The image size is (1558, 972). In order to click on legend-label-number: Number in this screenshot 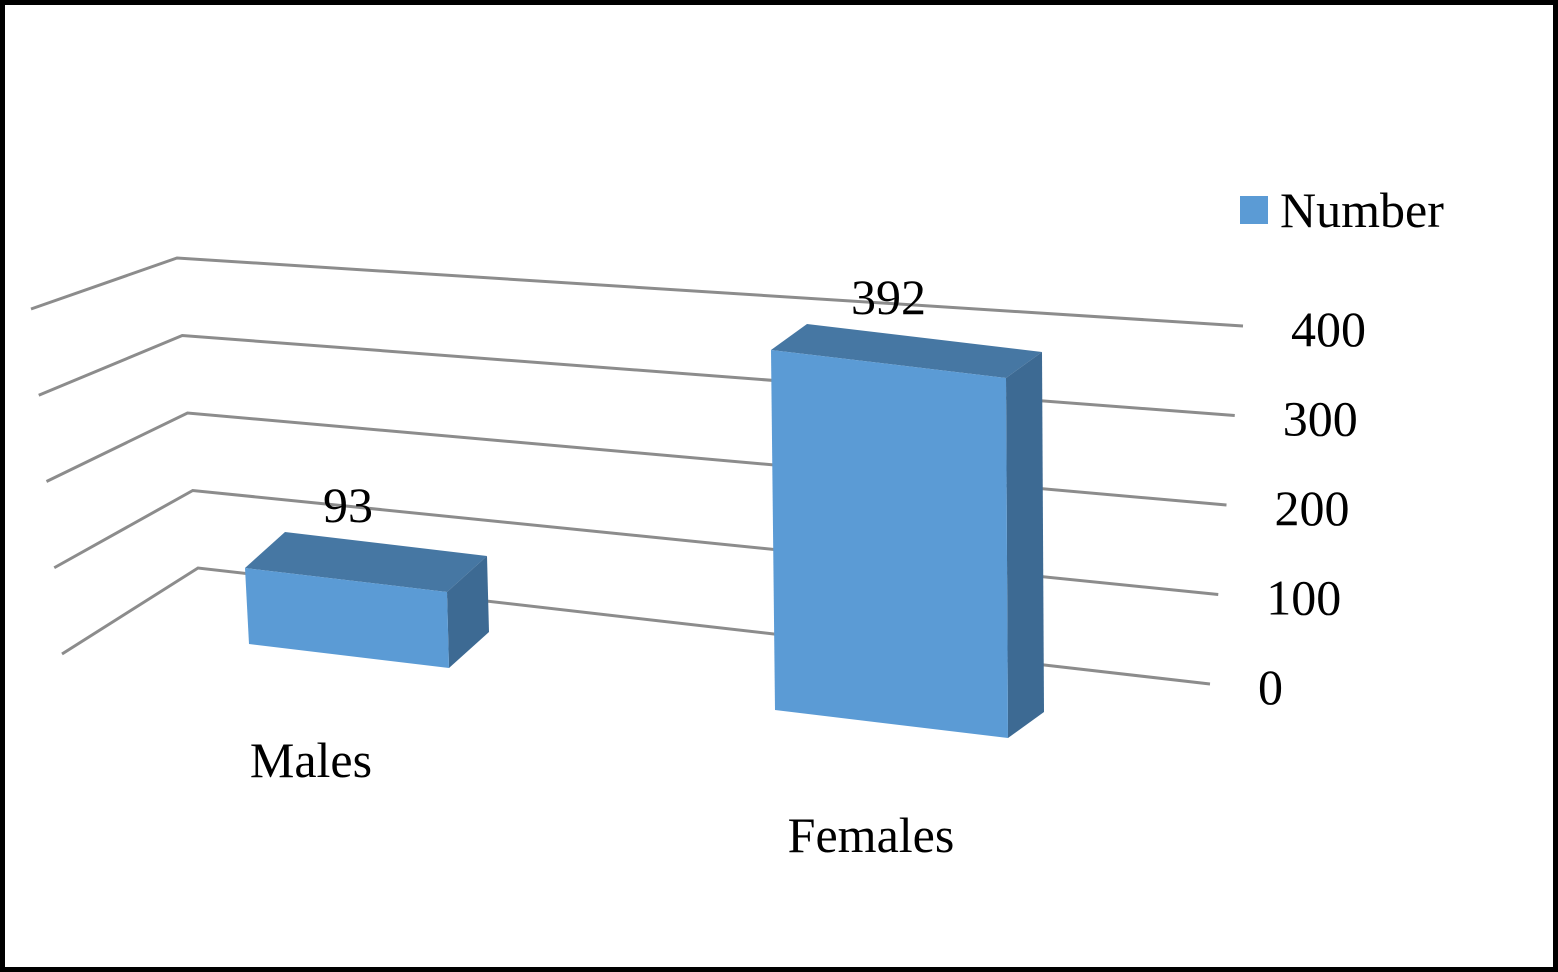, I will do `click(1362, 210)`.